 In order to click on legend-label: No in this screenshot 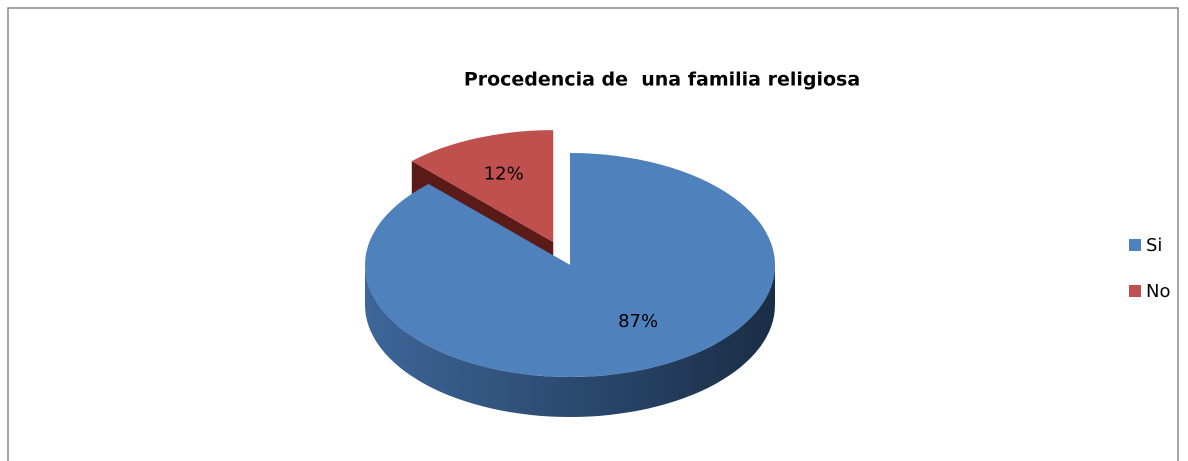, I will do `click(1158, 291)`.